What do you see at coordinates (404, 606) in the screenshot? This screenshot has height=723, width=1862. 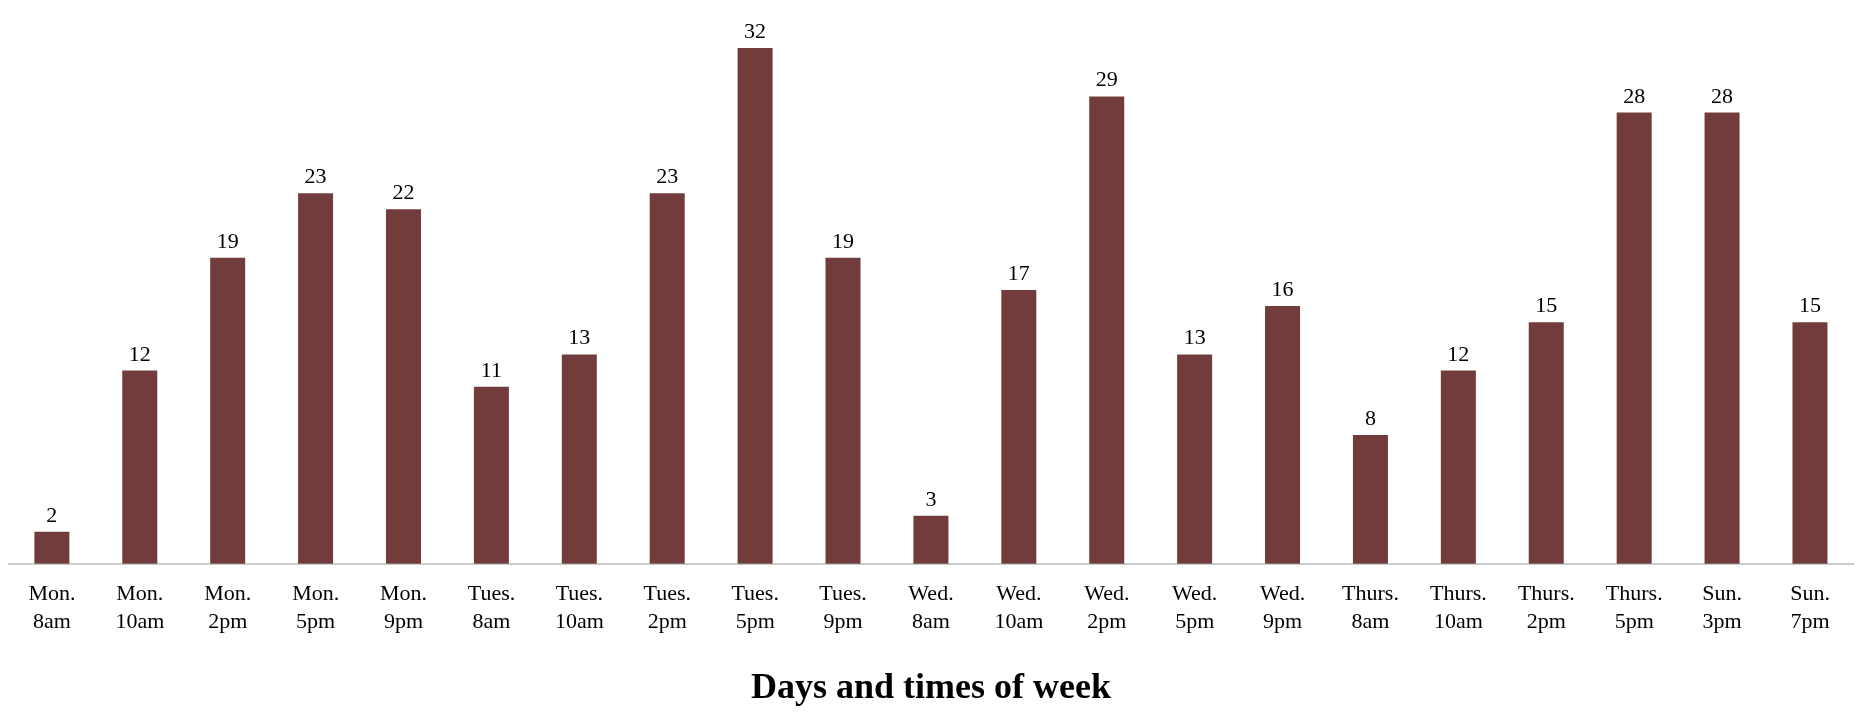 I see `x-tick-label: Mon. 9pm` at bounding box center [404, 606].